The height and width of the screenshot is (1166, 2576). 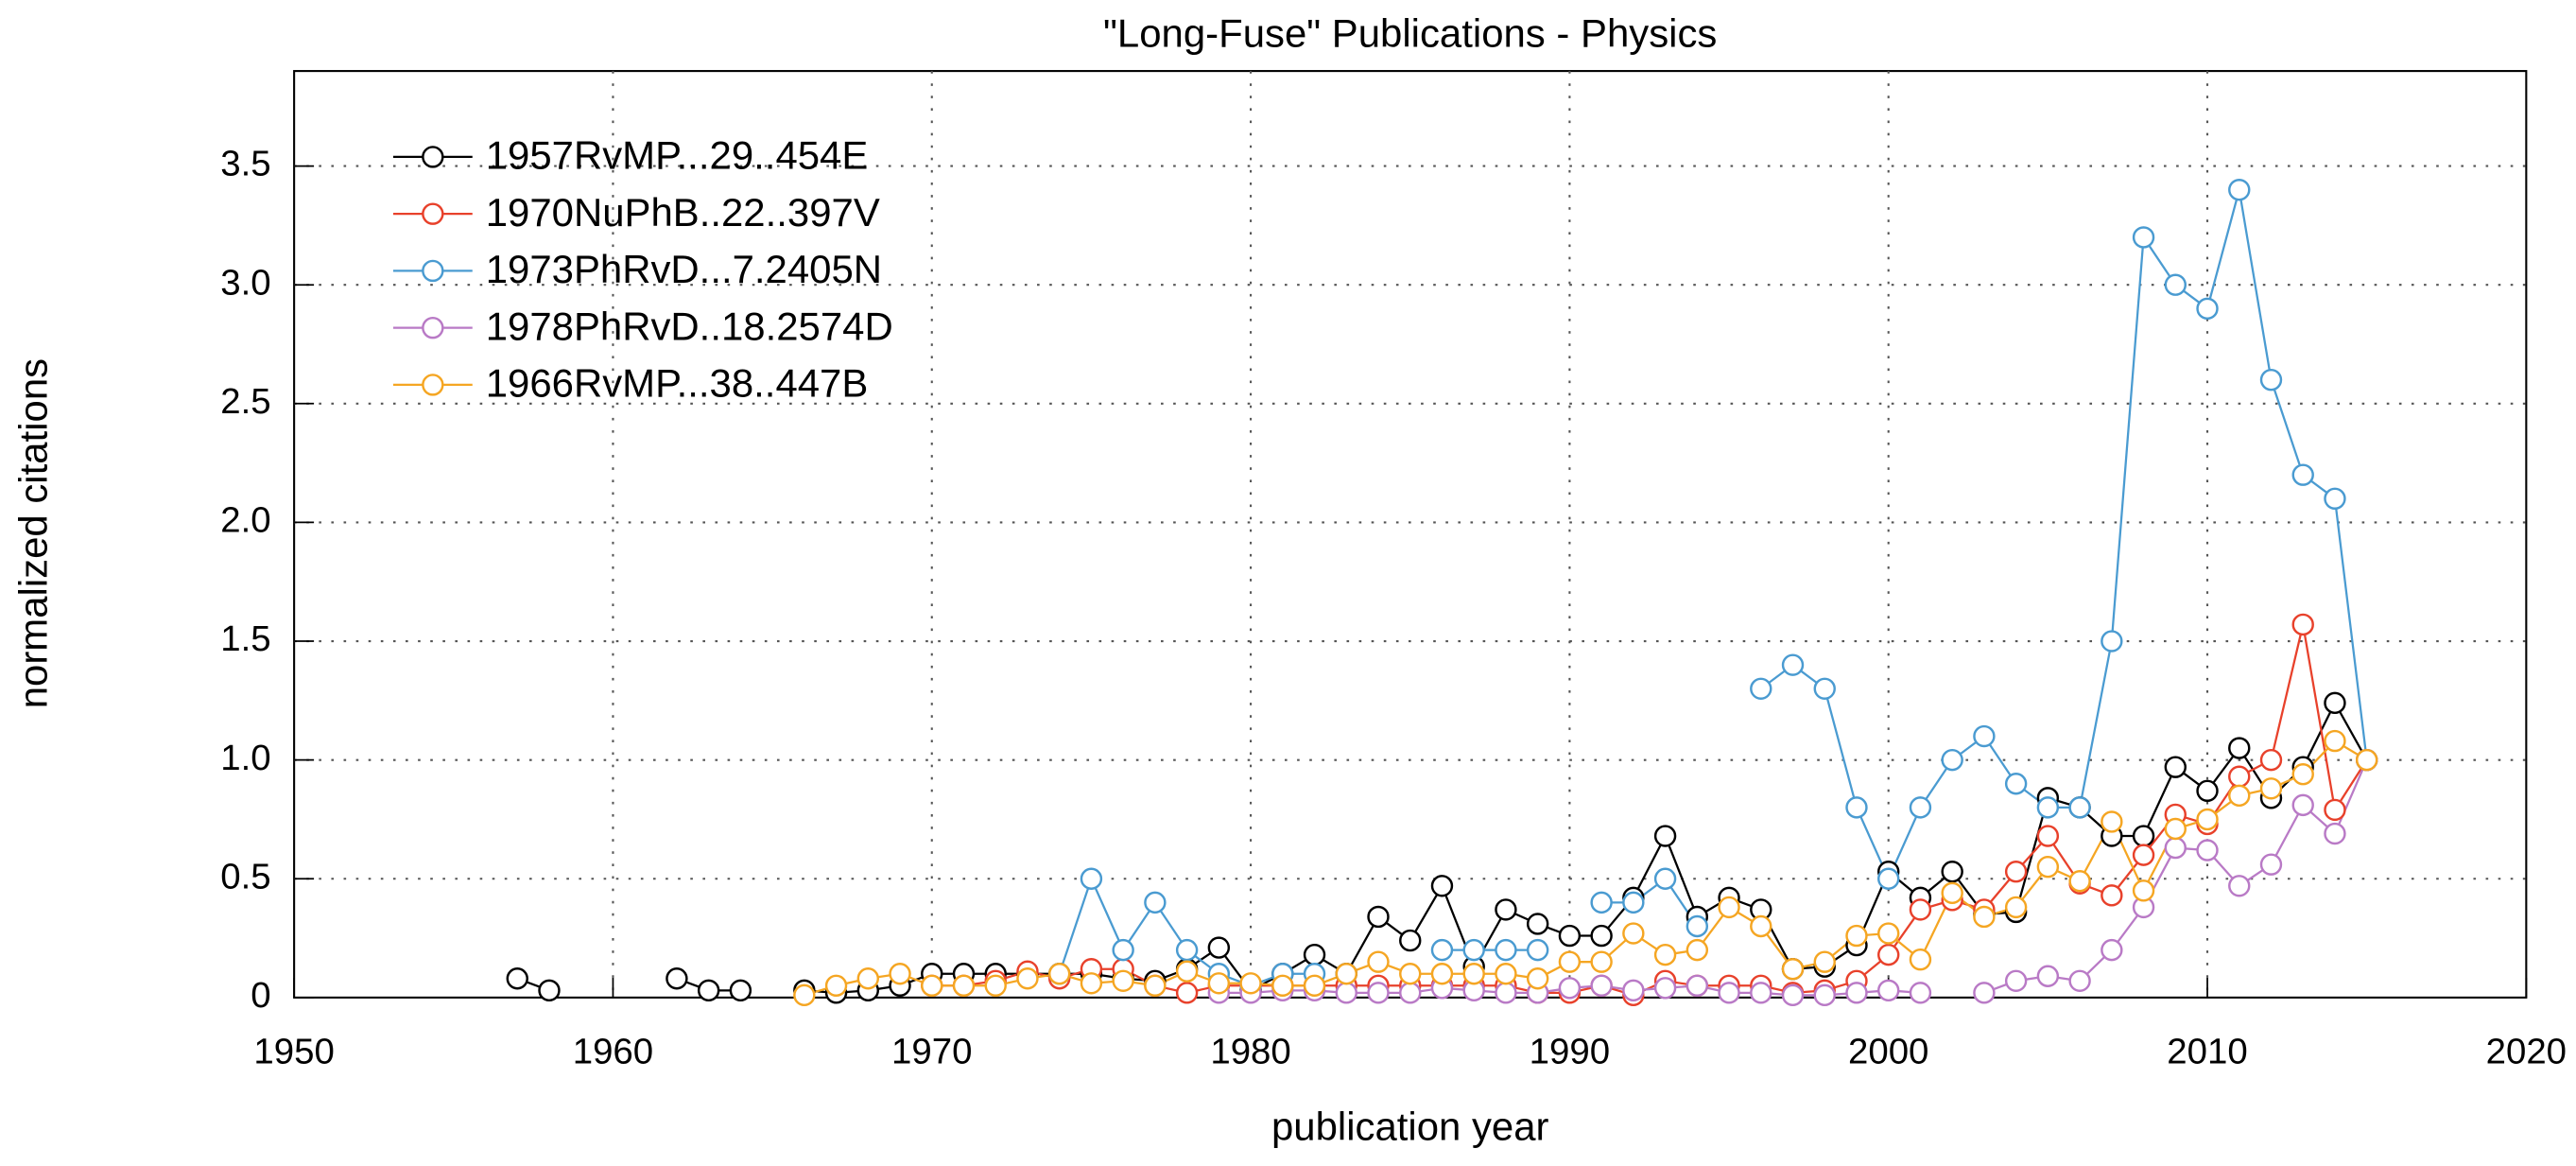 I want to click on y-tick-label: 3.0, so click(x=245, y=282).